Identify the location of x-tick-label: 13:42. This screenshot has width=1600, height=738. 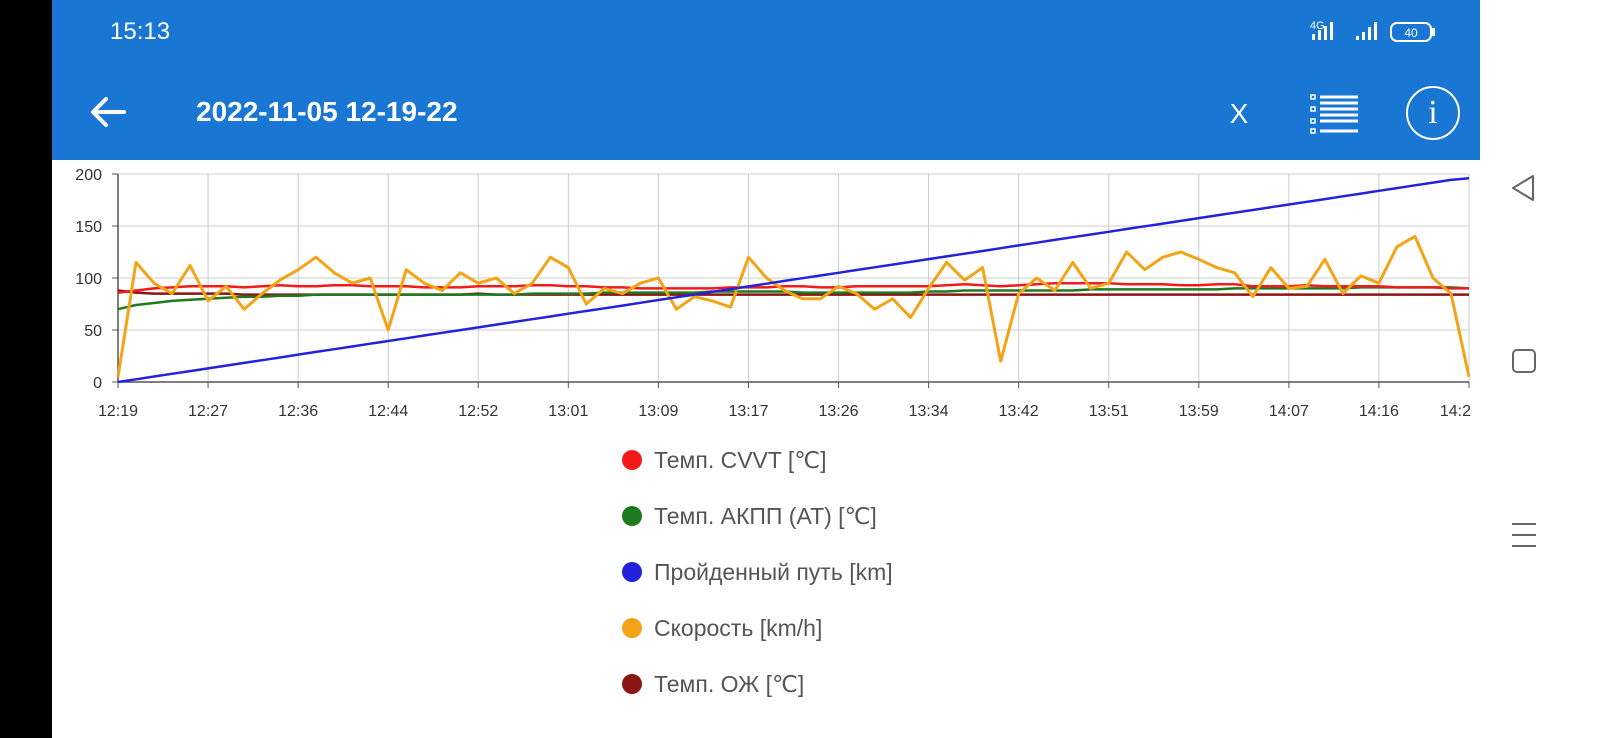
(1019, 411).